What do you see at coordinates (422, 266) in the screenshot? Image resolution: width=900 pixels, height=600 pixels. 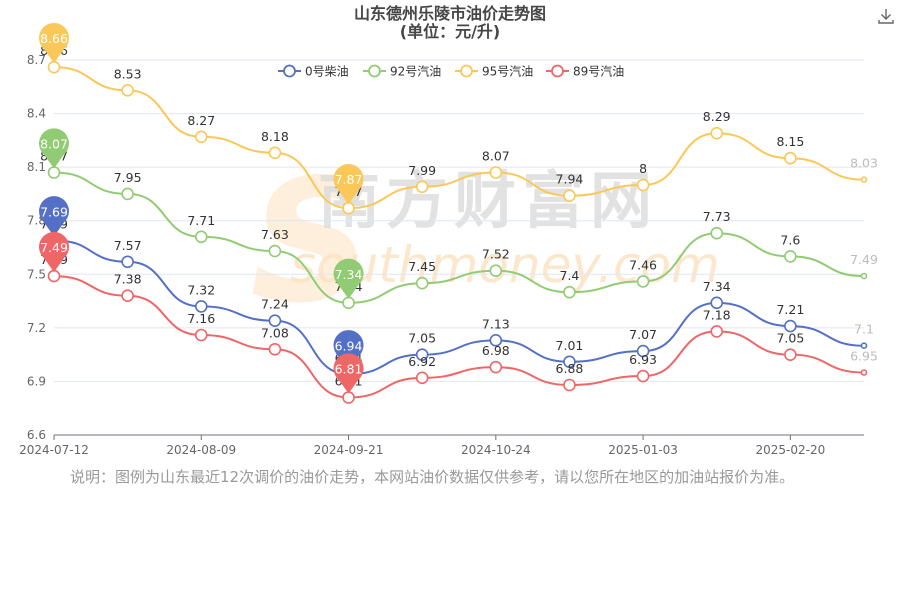 I see `data-label-1-5: 7.45` at bounding box center [422, 266].